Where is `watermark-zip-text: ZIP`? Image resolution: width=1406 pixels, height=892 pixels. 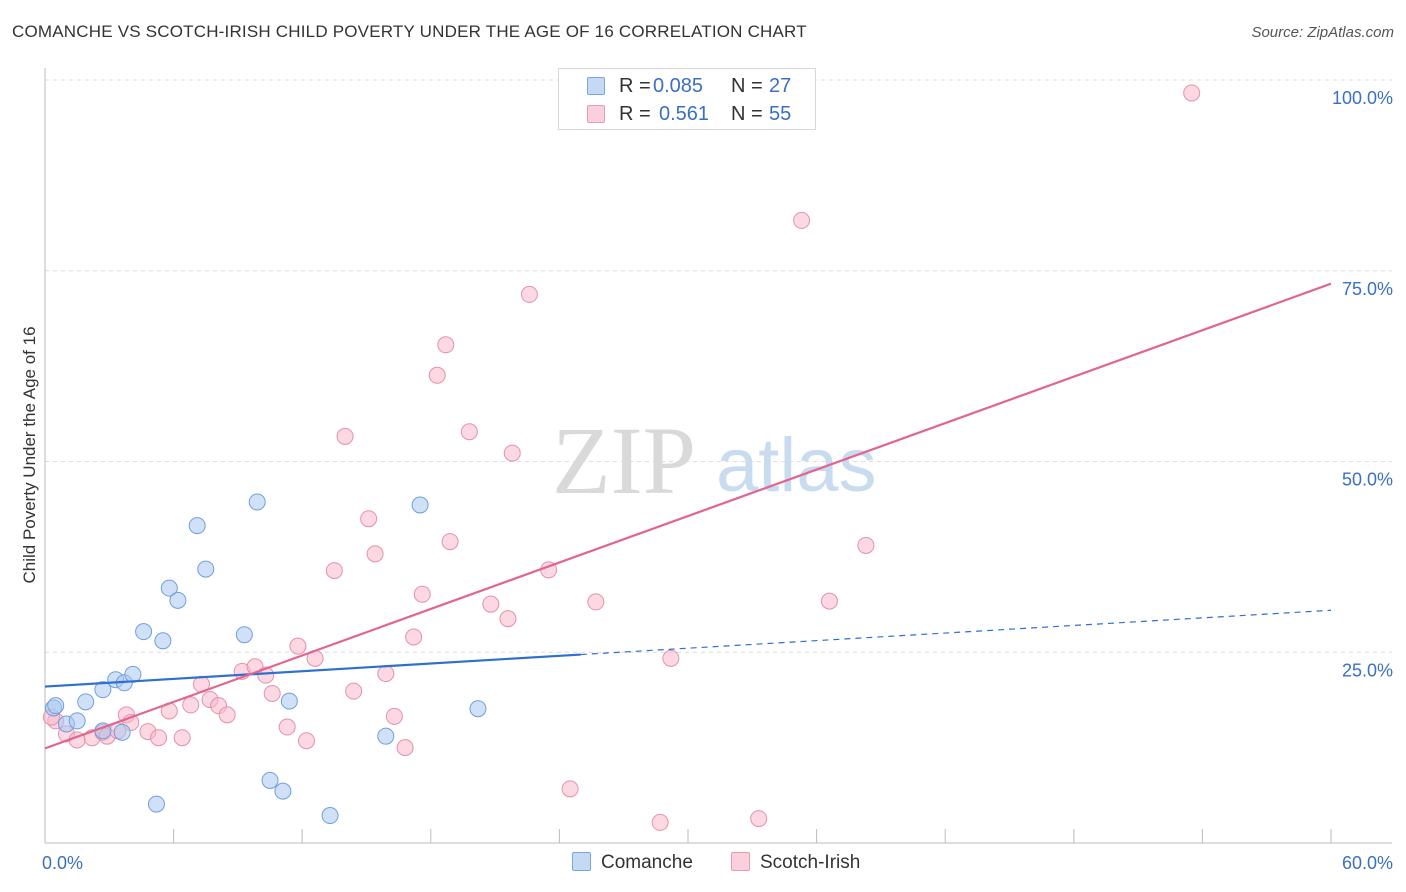
watermark-zip-text: ZIP is located at coordinates (624, 460).